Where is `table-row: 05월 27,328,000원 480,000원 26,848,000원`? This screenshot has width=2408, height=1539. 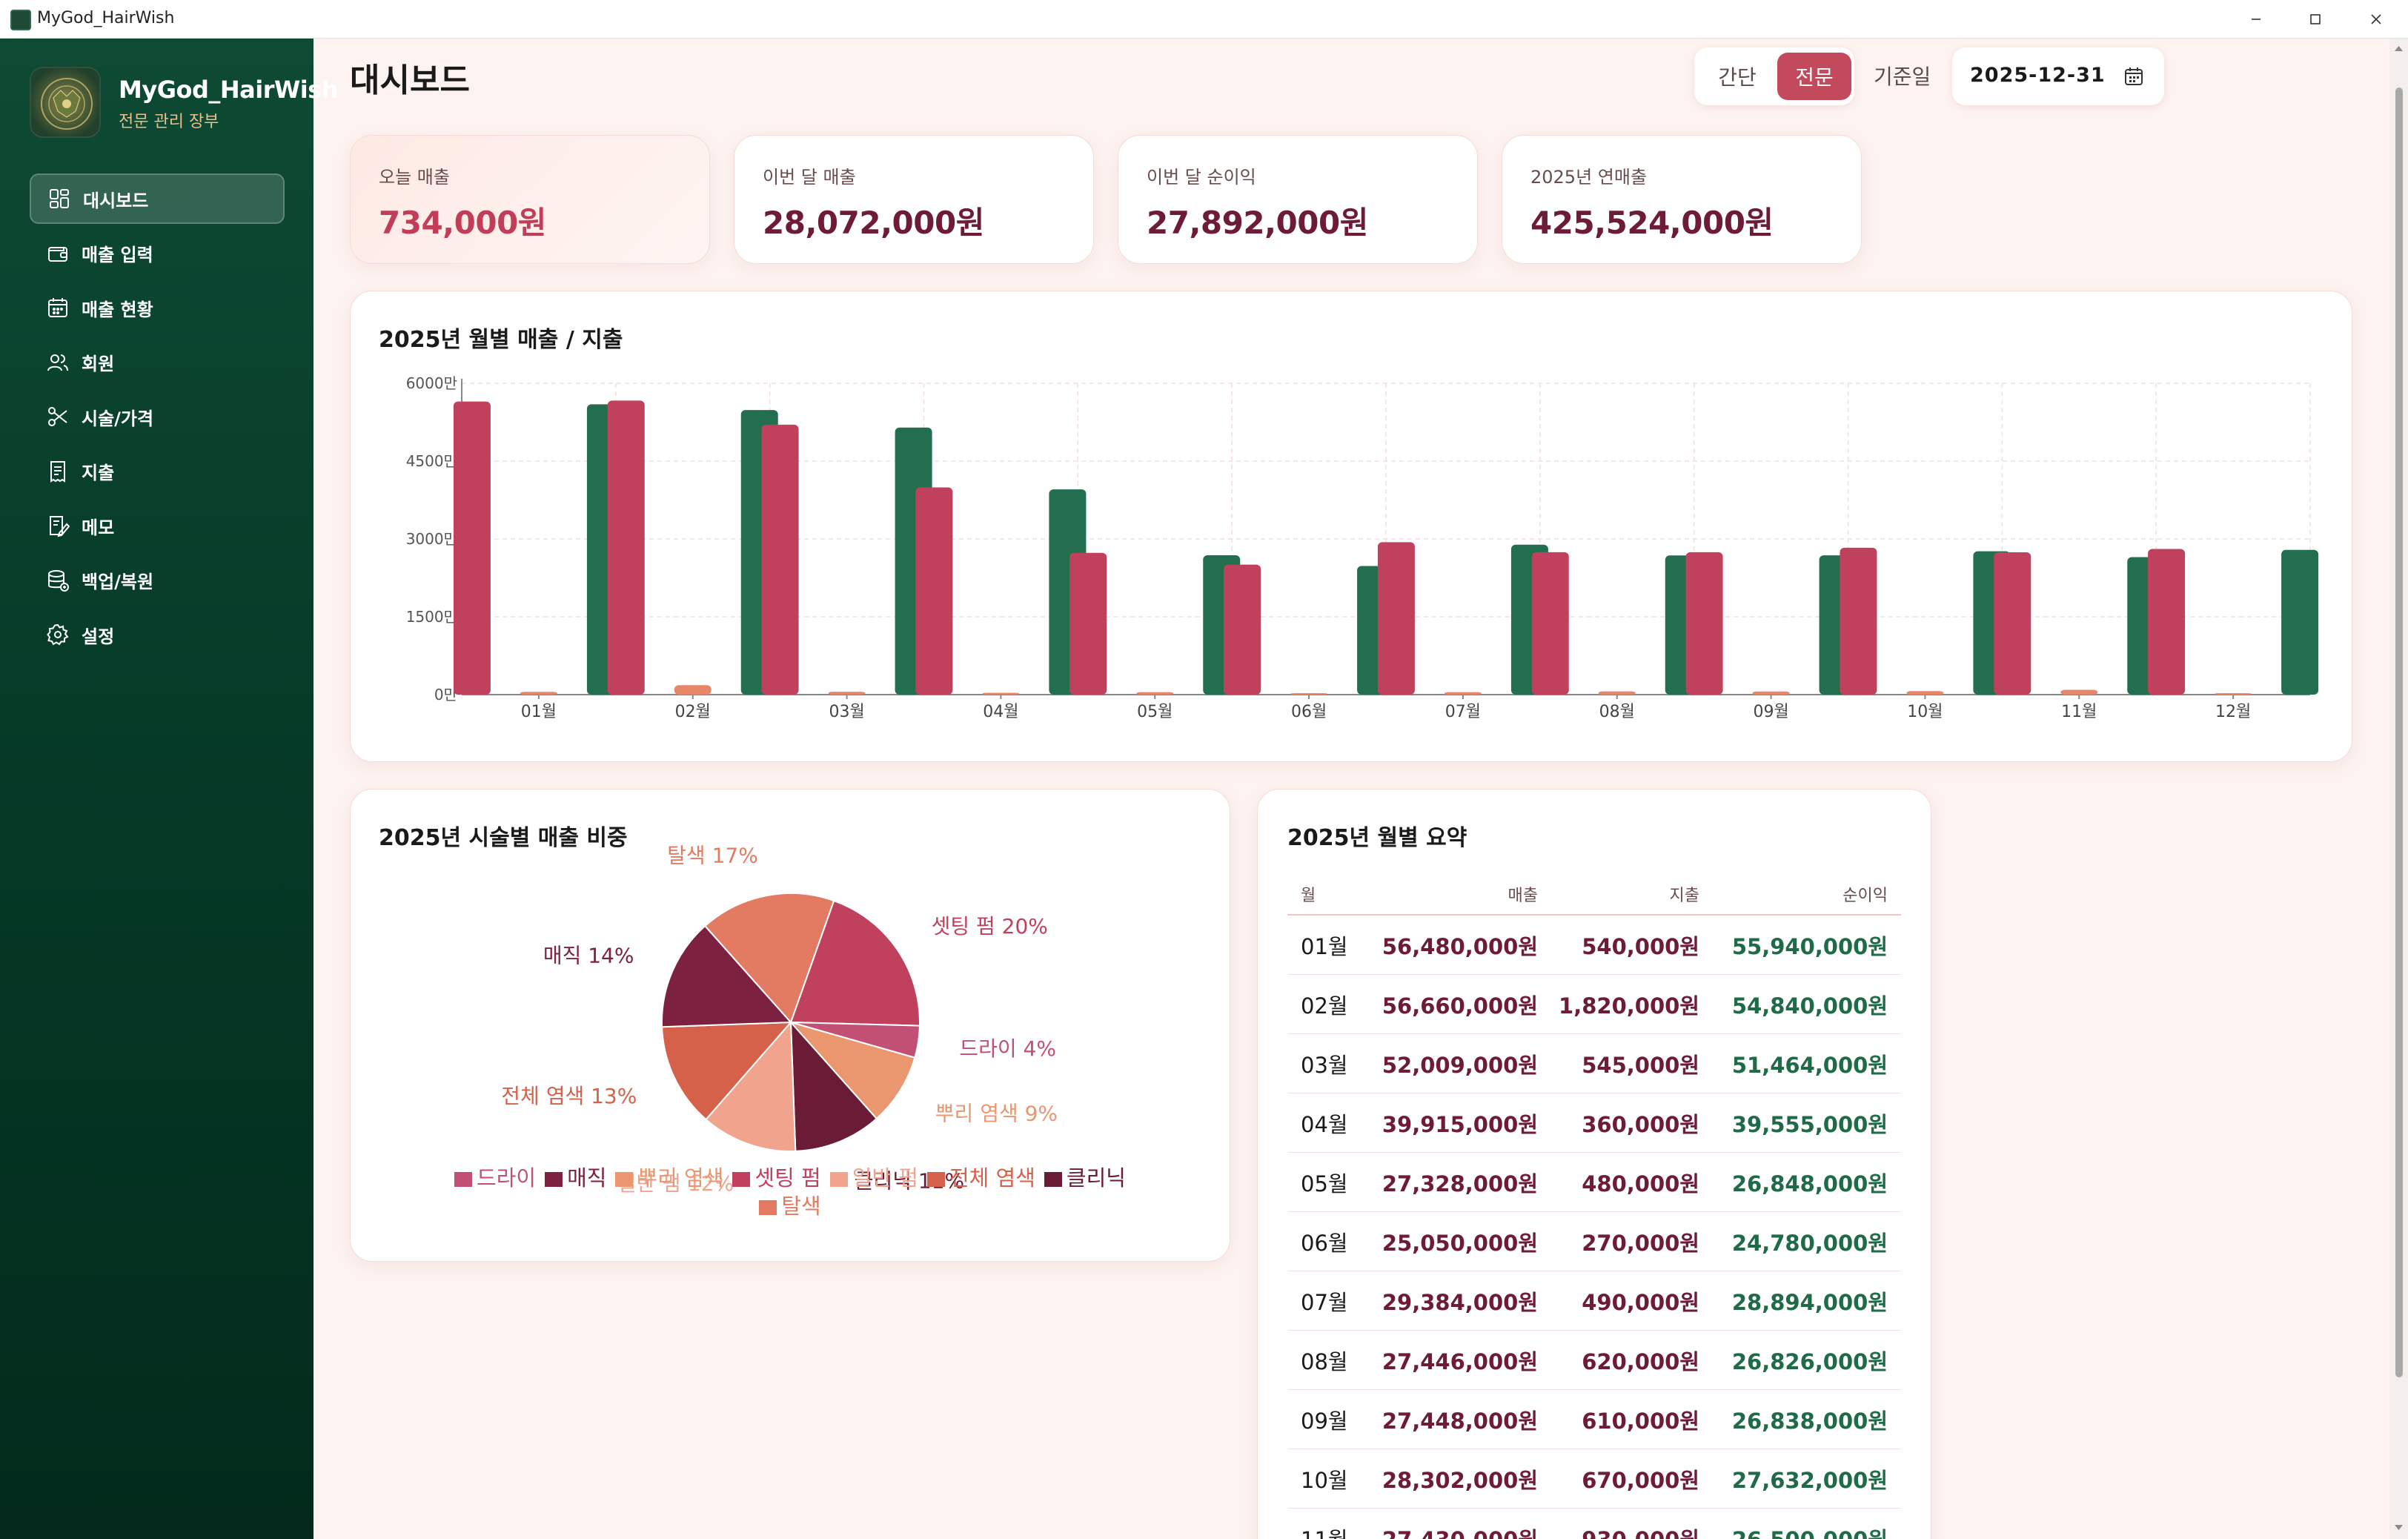
table-row: 05월 27,328,000원 480,000원 26,848,000원 is located at coordinates (1594, 1182).